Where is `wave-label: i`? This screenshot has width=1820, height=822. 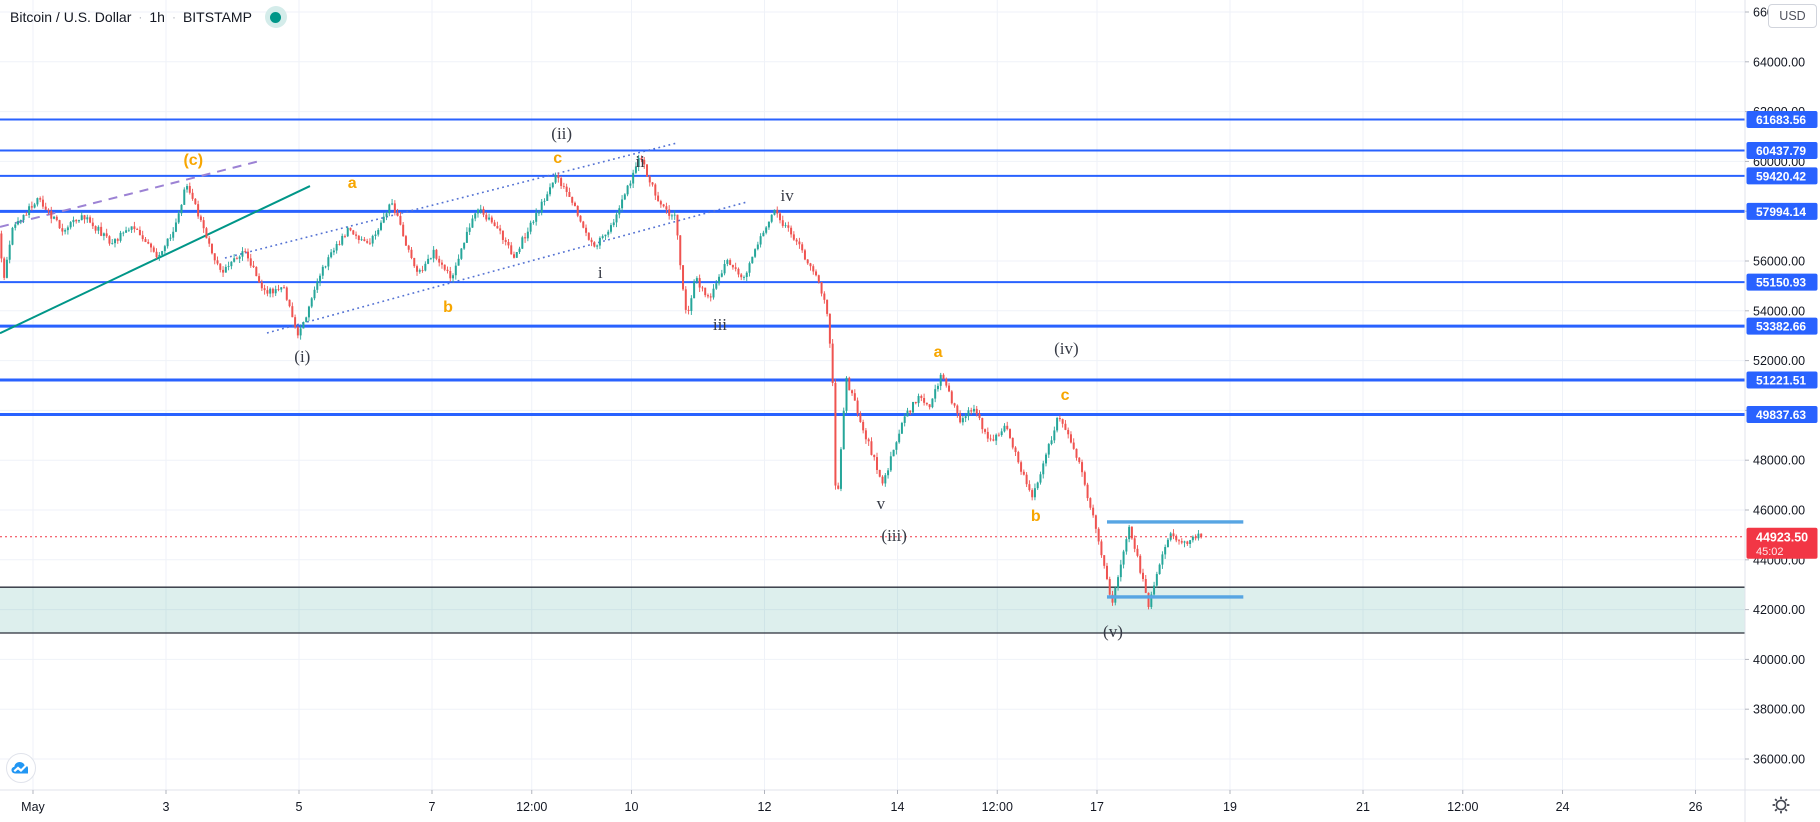 wave-label: i is located at coordinates (600, 272).